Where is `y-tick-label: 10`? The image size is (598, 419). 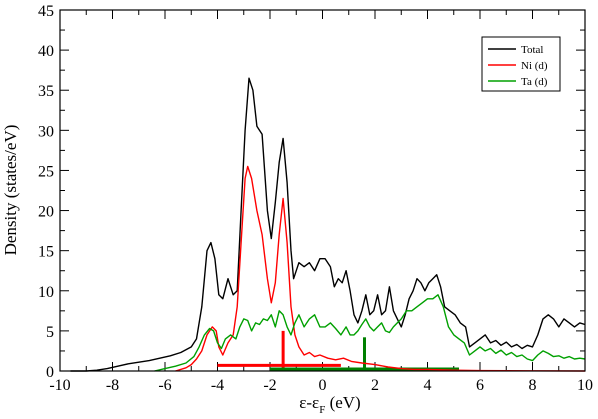
y-tick-label: 10 is located at coordinates (46, 292).